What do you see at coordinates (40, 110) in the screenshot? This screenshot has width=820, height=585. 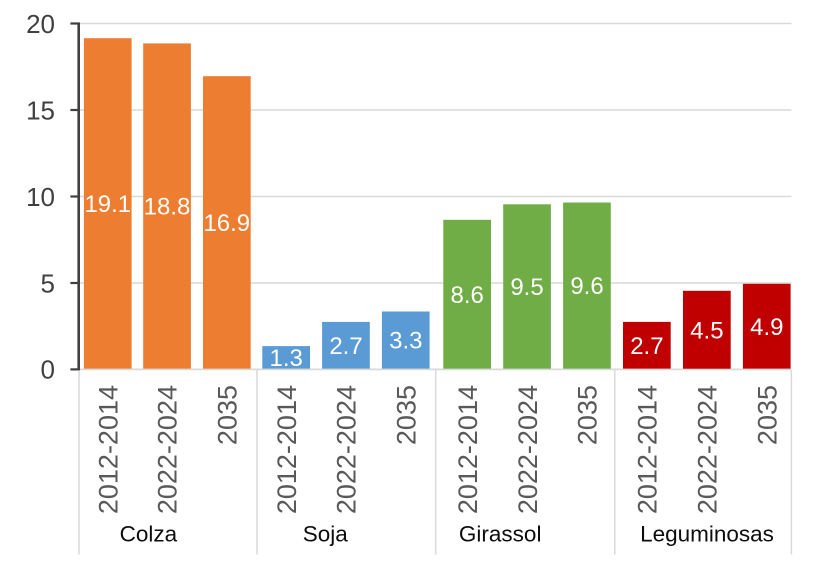 I see `svg-text: 15` at bounding box center [40, 110].